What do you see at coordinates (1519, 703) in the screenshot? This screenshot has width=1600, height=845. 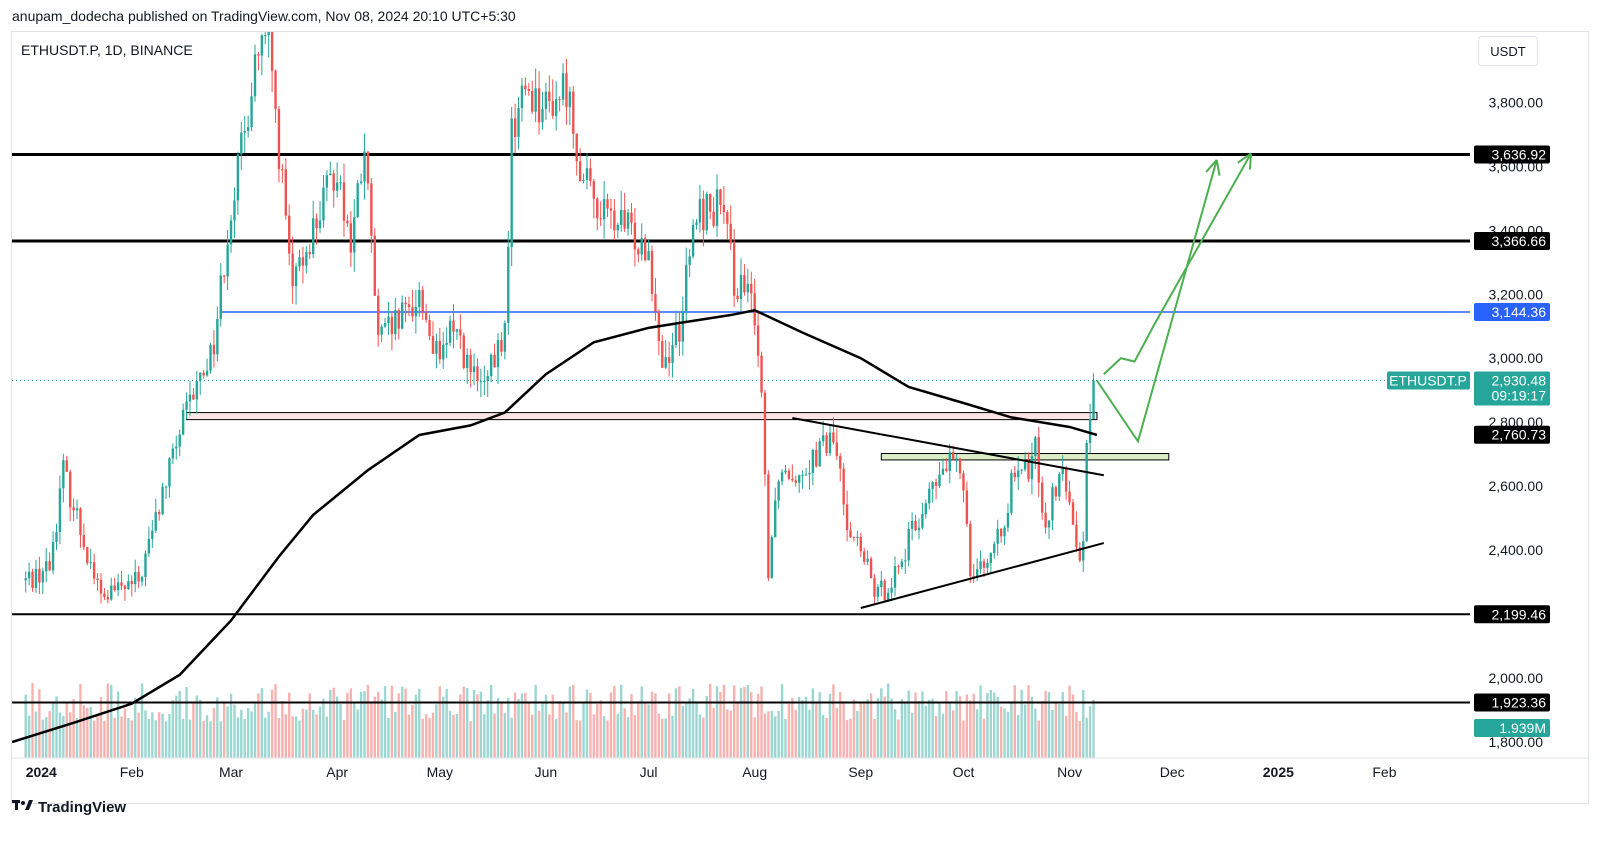 I see `level-price-label: 1,923.36` at bounding box center [1519, 703].